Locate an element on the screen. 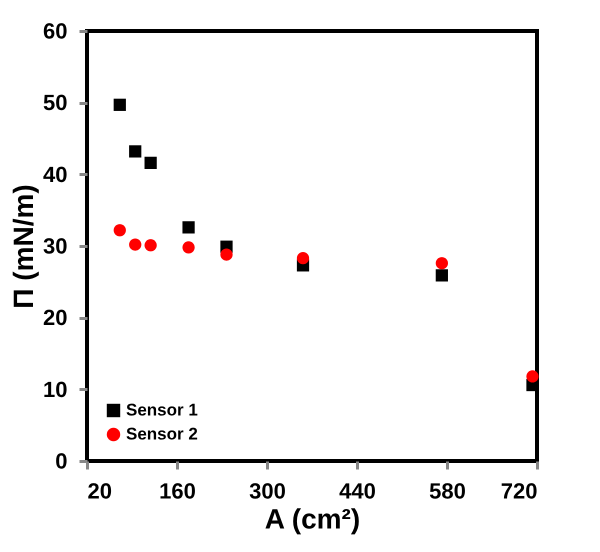 Image resolution: width=600 pixels, height=552 pixels. y-axis-title: Π (mN/m) is located at coordinates (24, 246).